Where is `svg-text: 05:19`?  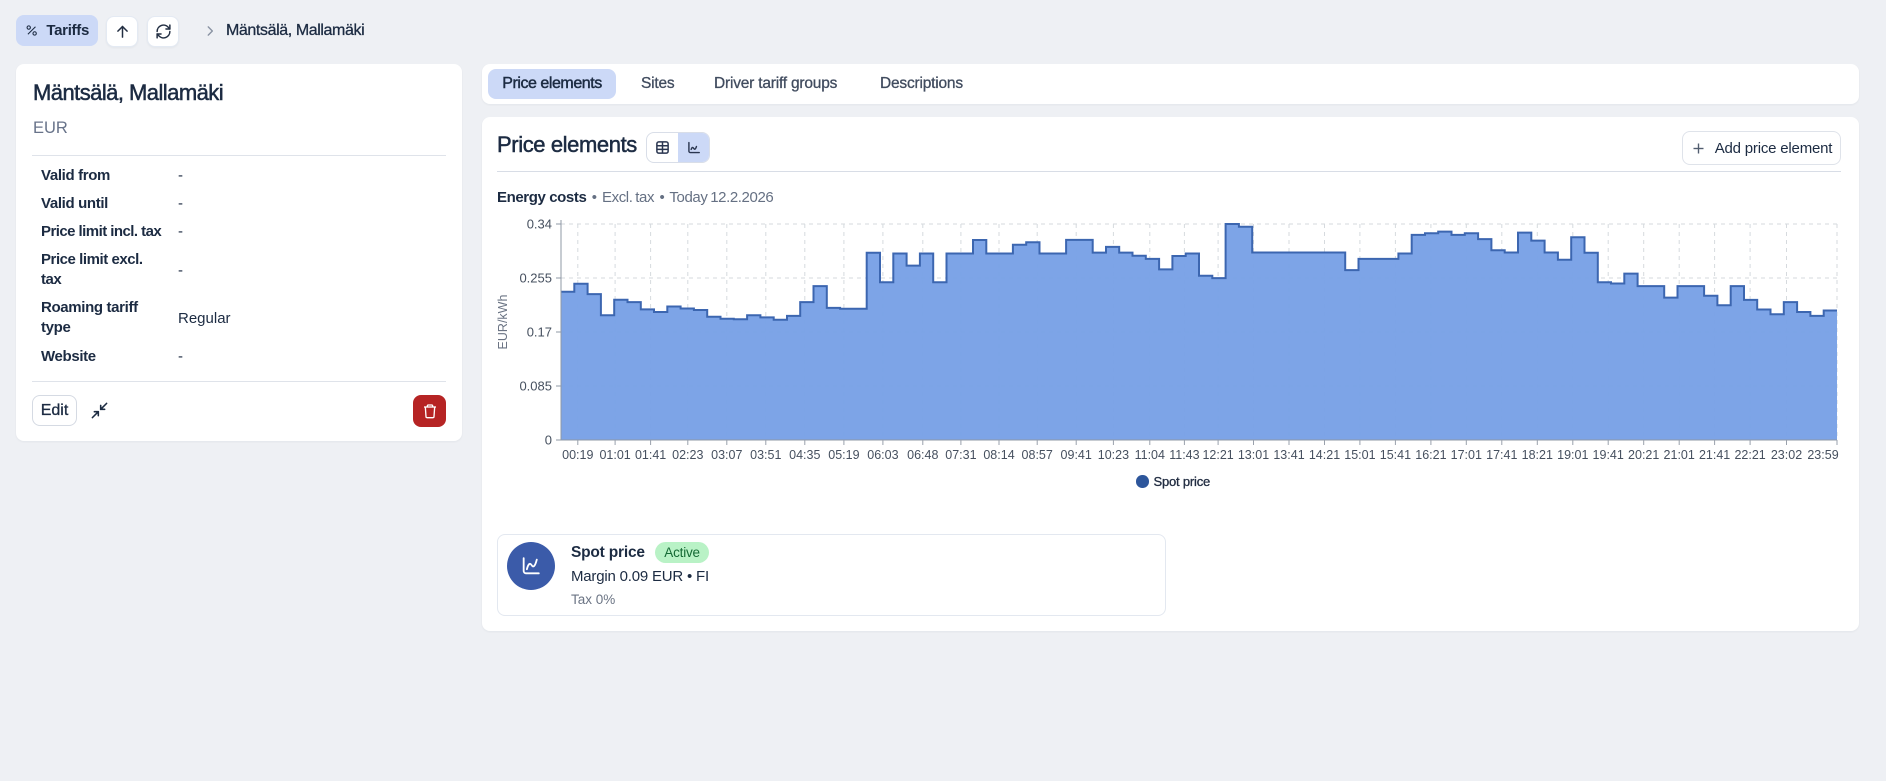
svg-text: 05:19 is located at coordinates (843, 455).